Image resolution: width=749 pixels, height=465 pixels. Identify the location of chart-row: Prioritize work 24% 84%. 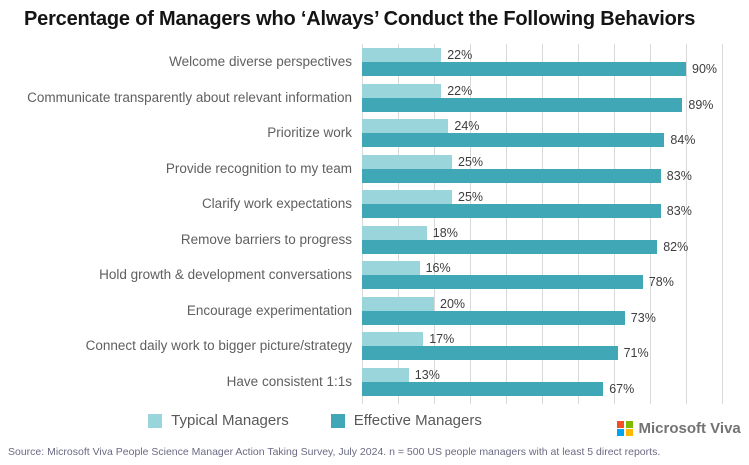
(374, 133).